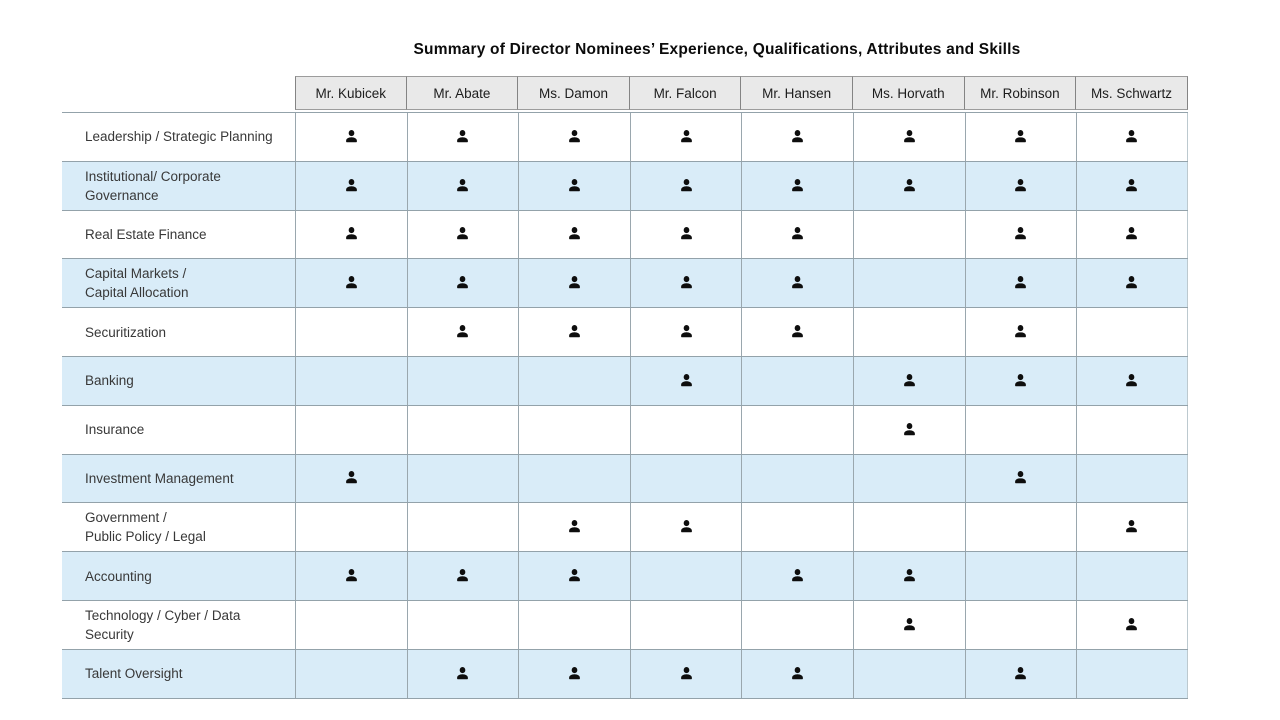 The width and height of the screenshot is (1280, 720). I want to click on table-row: Insurance, so click(625, 430).